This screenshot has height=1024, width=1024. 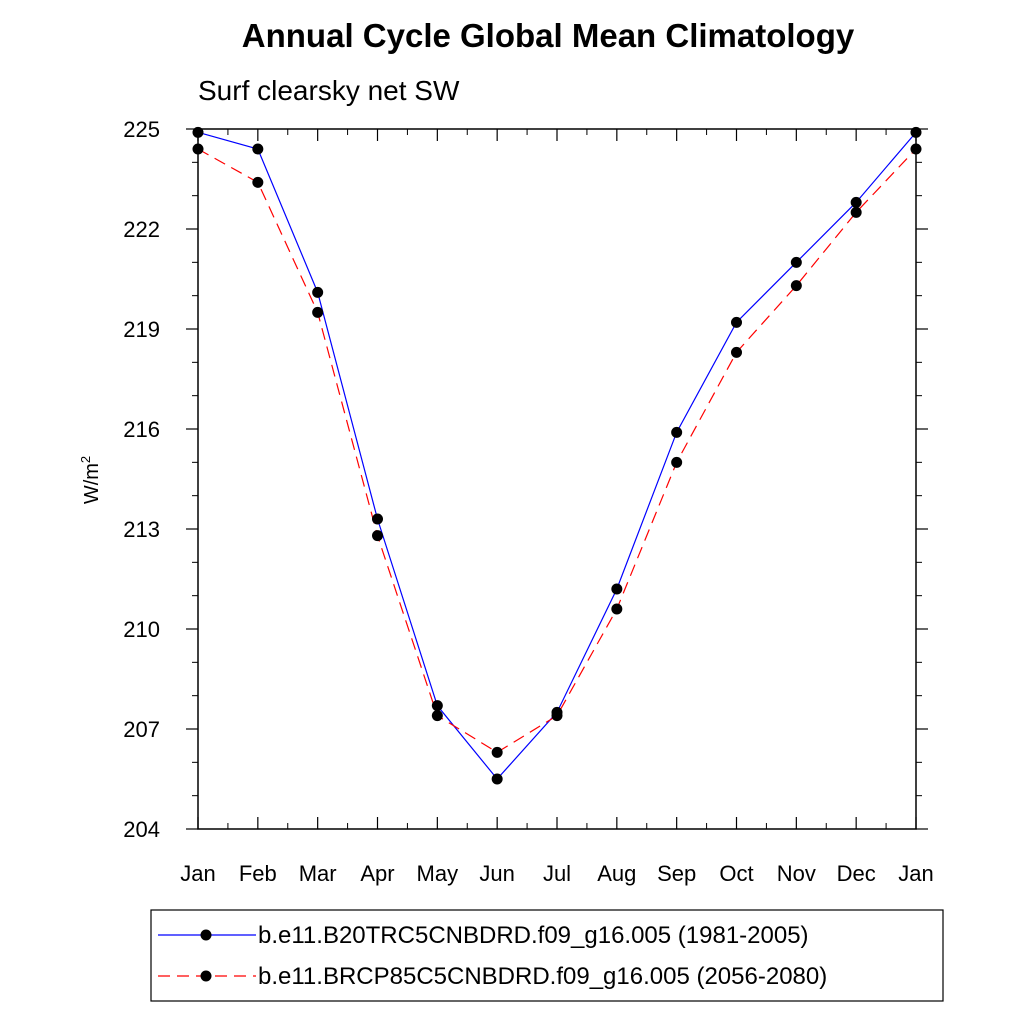 What do you see at coordinates (85, 459) in the screenshot?
I see `y-axis-label-superscript: 2` at bounding box center [85, 459].